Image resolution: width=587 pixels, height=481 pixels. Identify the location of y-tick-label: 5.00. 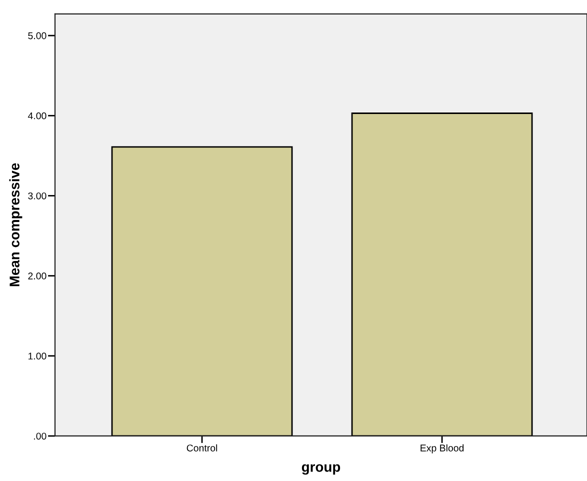
(37, 36).